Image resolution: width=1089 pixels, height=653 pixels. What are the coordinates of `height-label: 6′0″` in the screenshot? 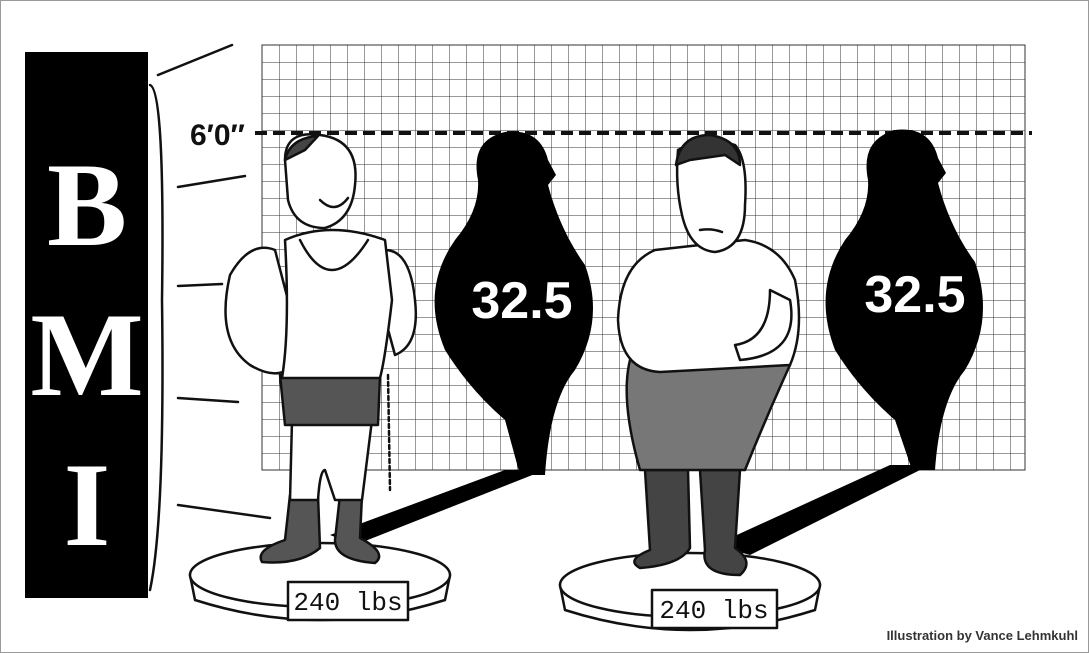 It's located at (217, 135).